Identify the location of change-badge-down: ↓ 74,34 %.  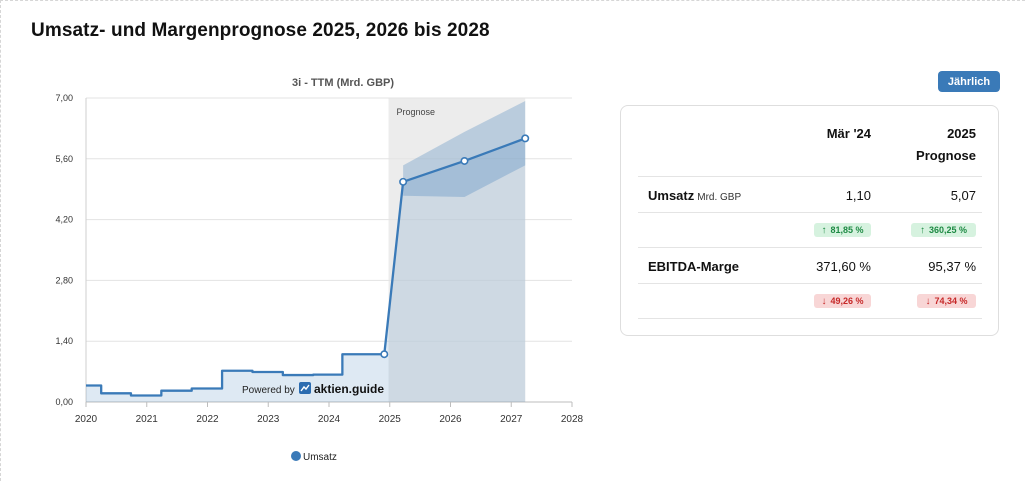
(946, 301).